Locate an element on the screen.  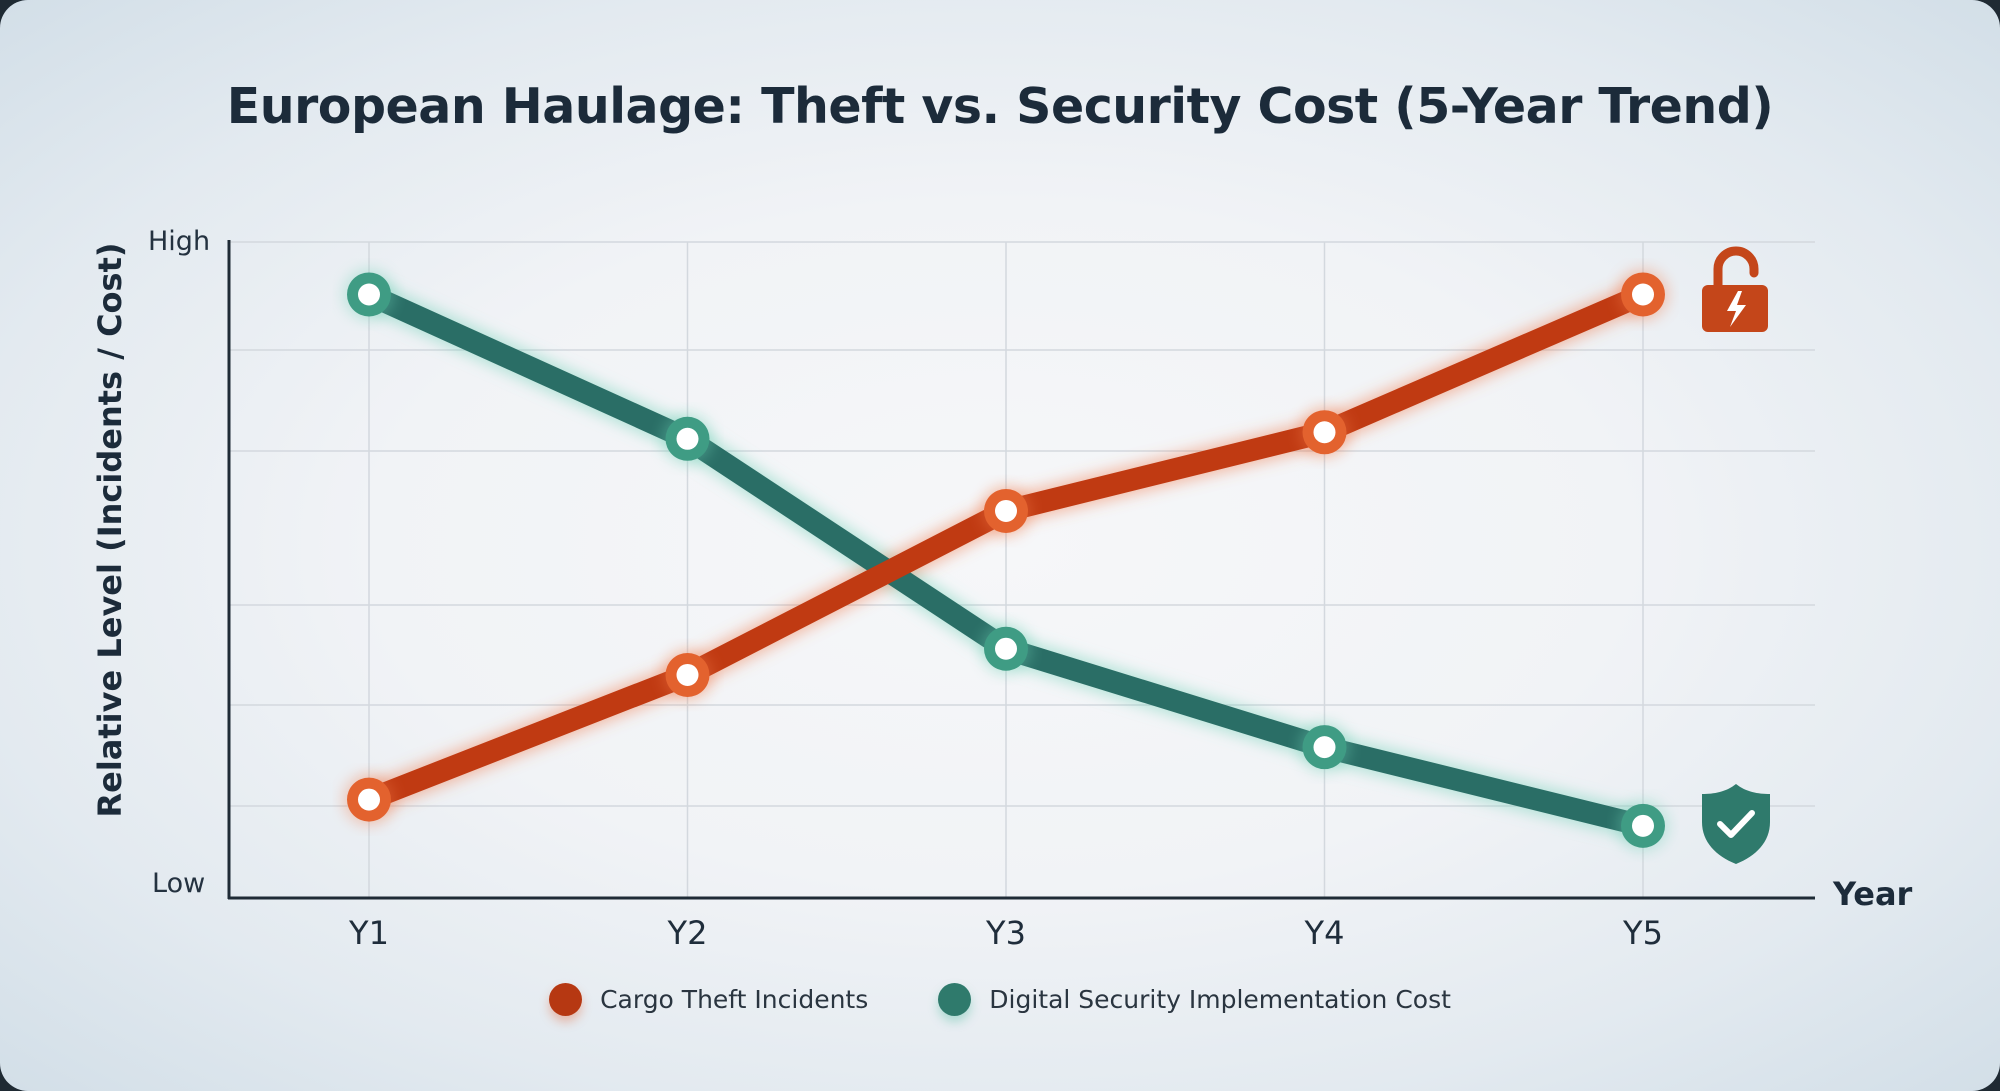
theft-point-y5 is located at coordinates (1643, 294).